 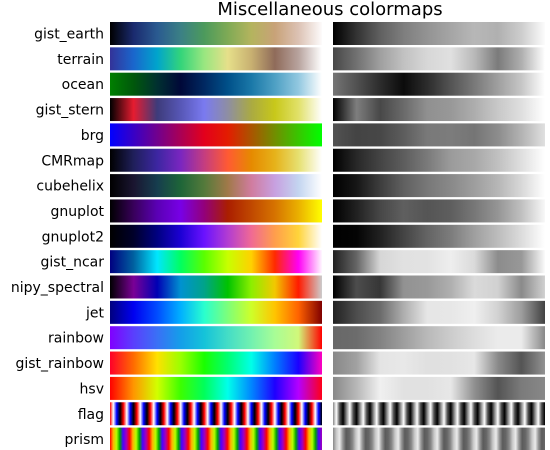 I want to click on colormap-label-prism: prism, so click(x=84, y=440).